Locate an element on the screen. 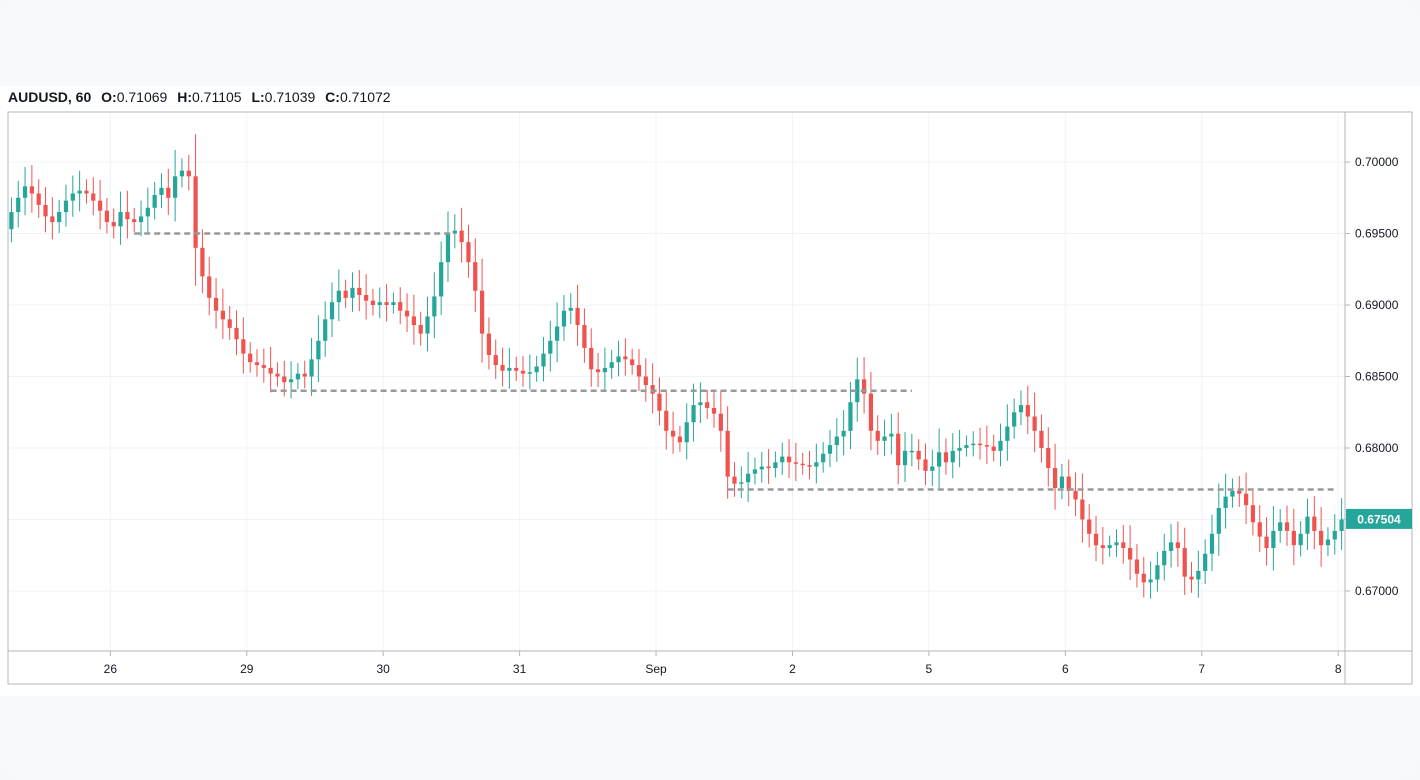 This screenshot has width=1420, height=780. close-label: C: is located at coordinates (332, 97).